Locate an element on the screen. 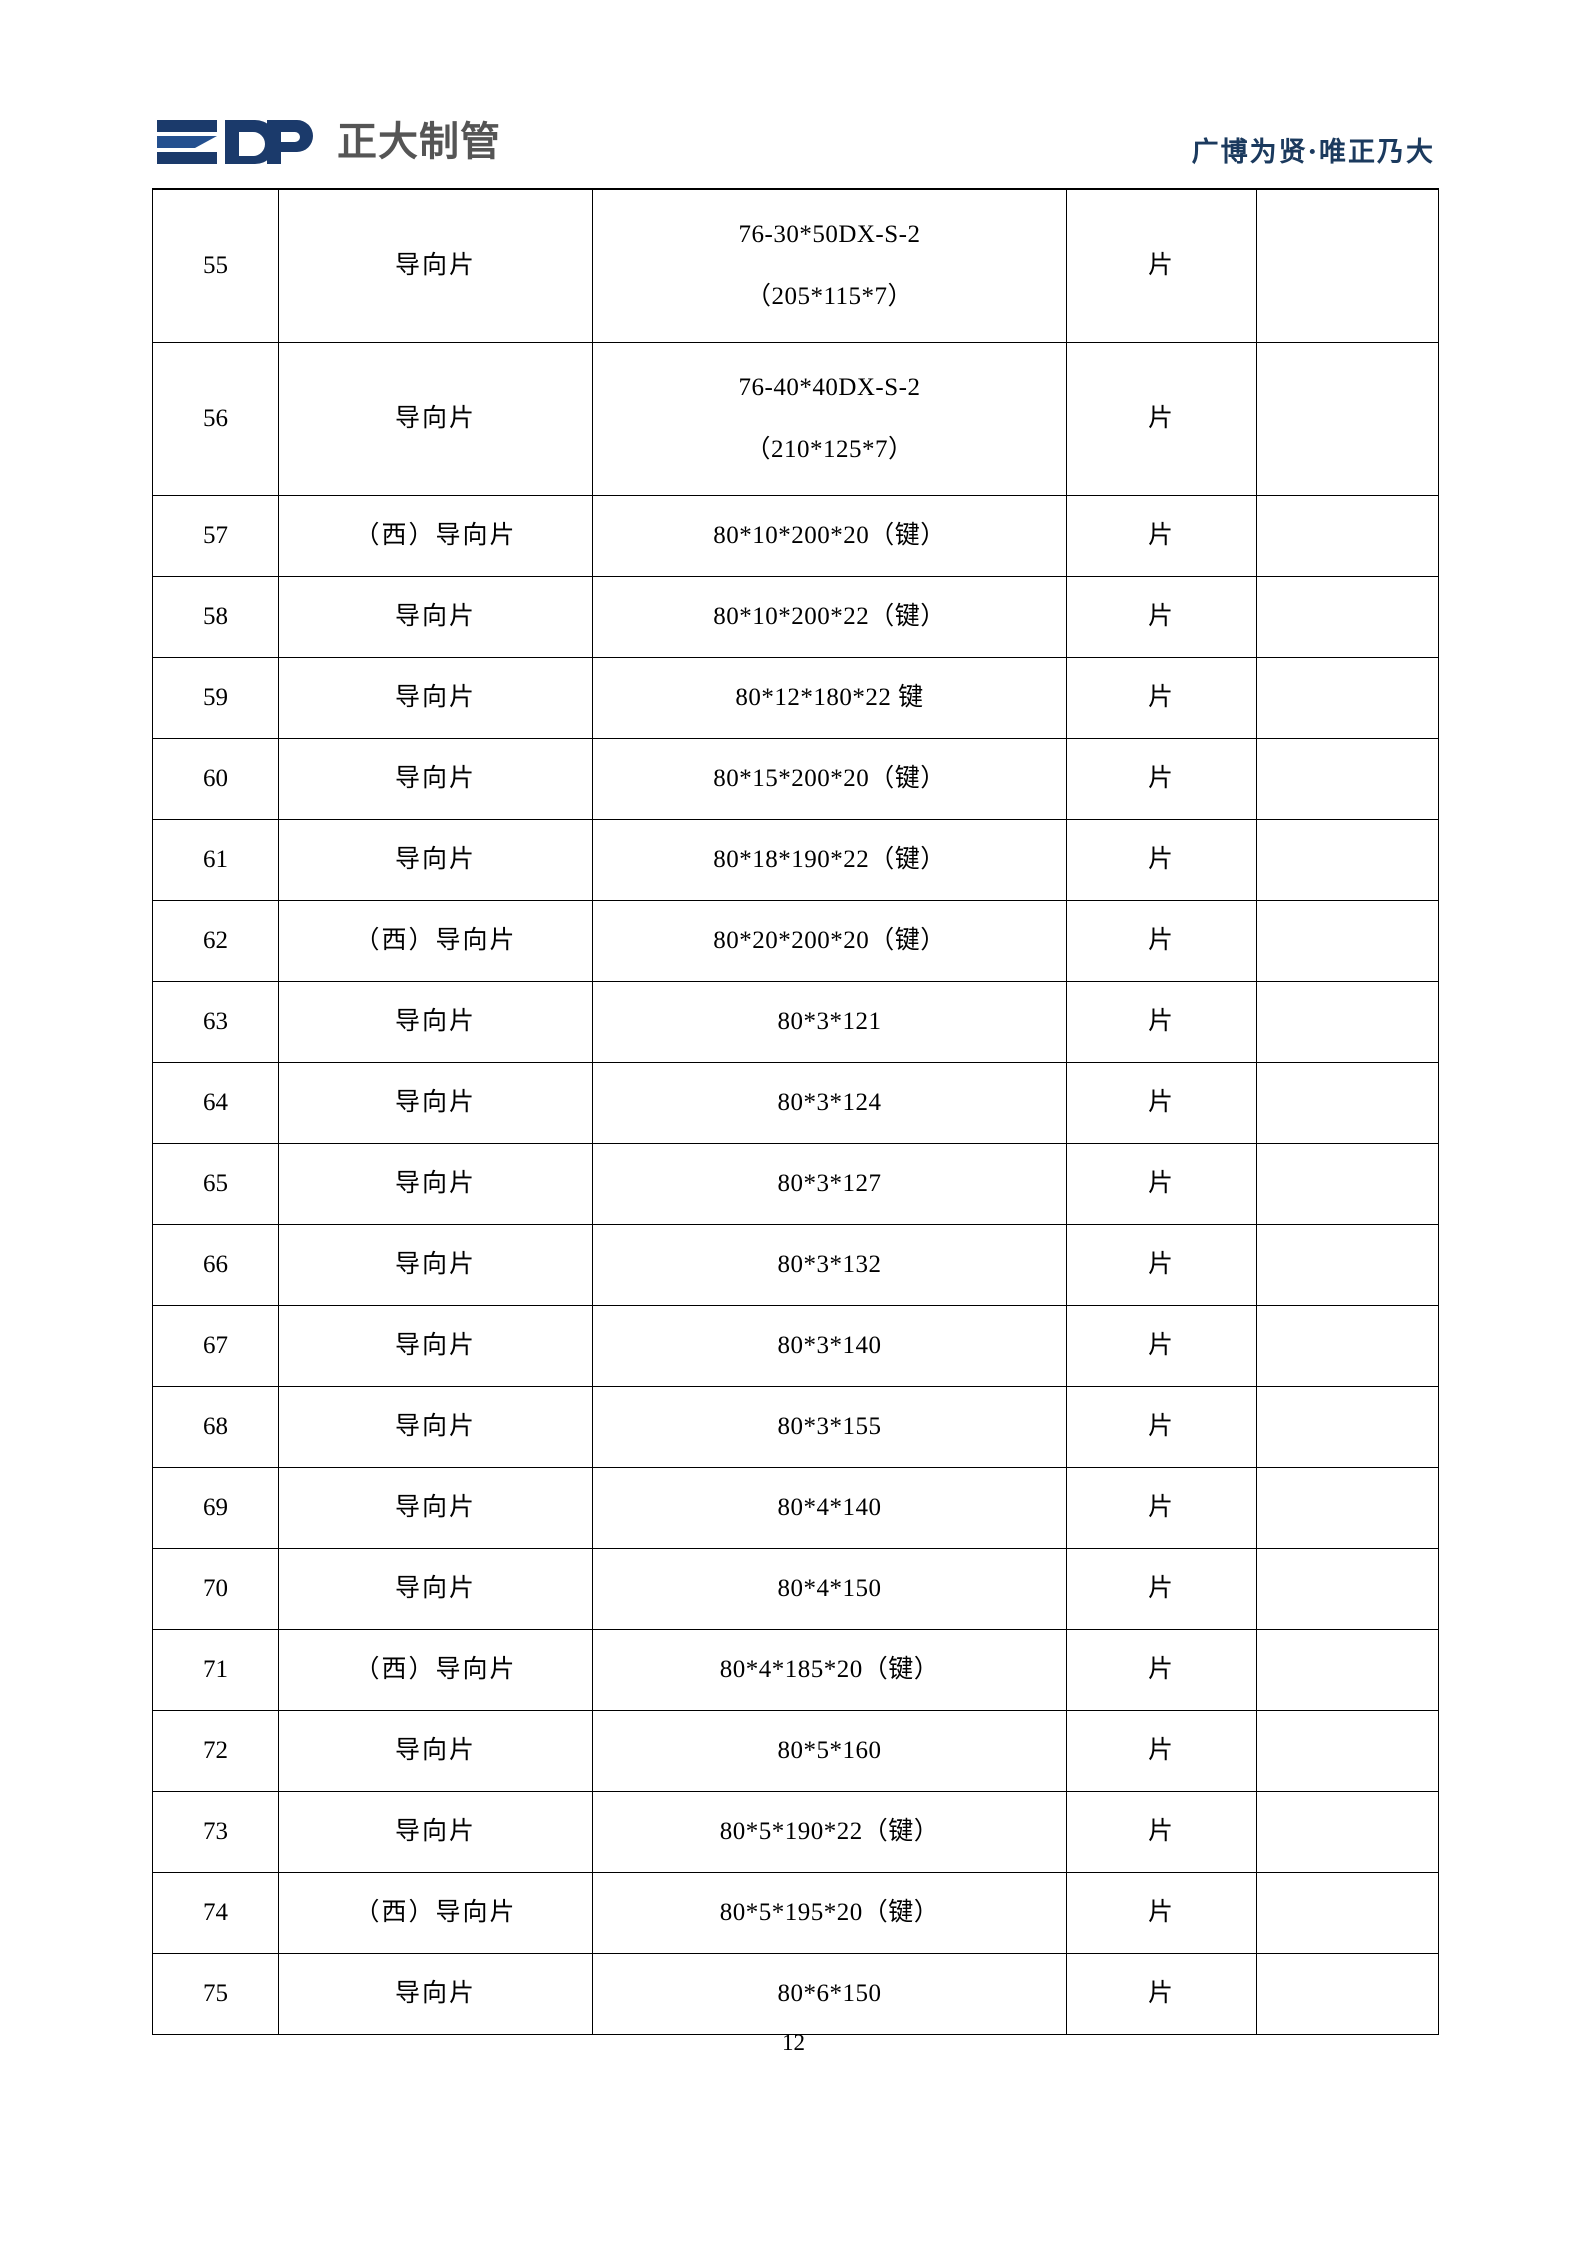 The width and height of the screenshot is (1587, 2245). cell-no: 65 is located at coordinates (215, 1184).